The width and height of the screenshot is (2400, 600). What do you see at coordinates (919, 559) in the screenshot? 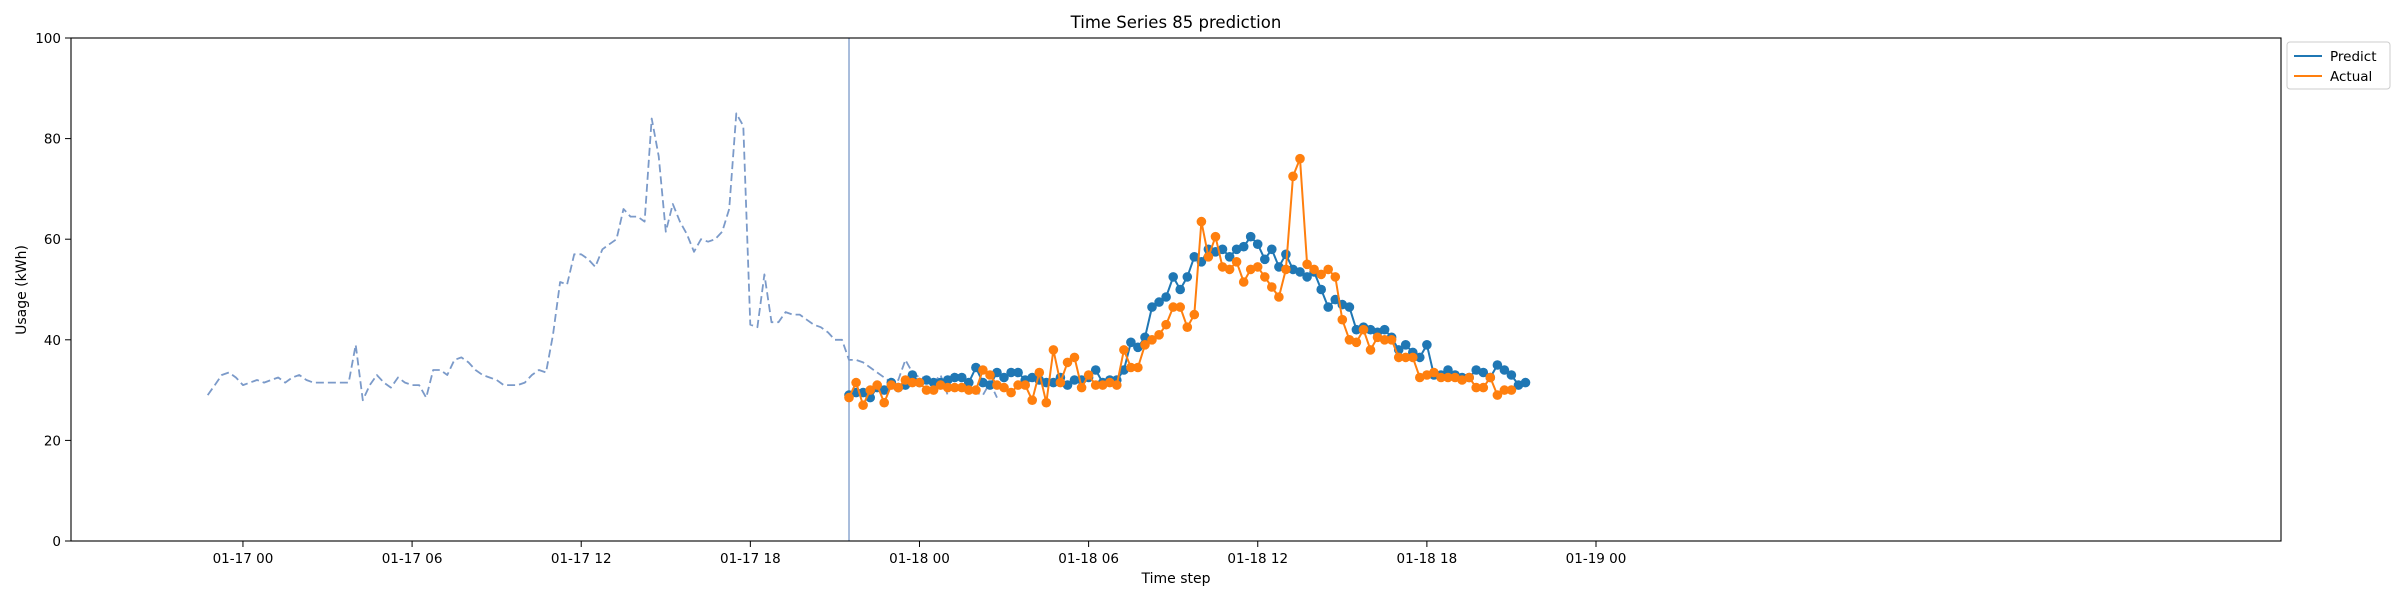
I see `x-tick-label: 01-18 00` at bounding box center [919, 559].